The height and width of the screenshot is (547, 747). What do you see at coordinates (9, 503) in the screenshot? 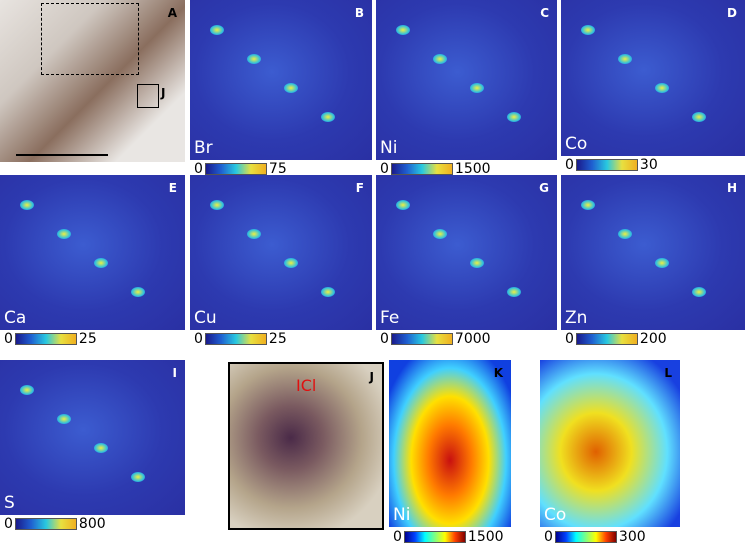
I see `element-label: S` at bounding box center [9, 503].